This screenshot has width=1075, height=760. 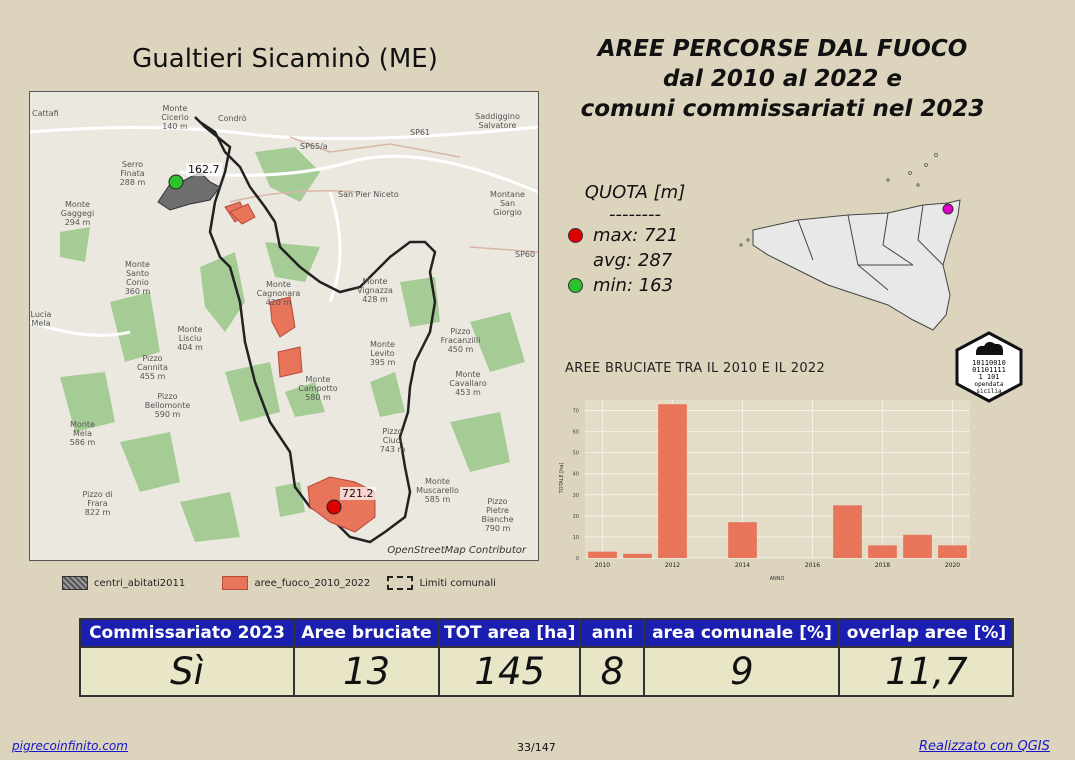 What do you see at coordinates (456, 550) in the screenshot?
I see `map-attribution: OpenStreetMap Contributor` at bounding box center [456, 550].